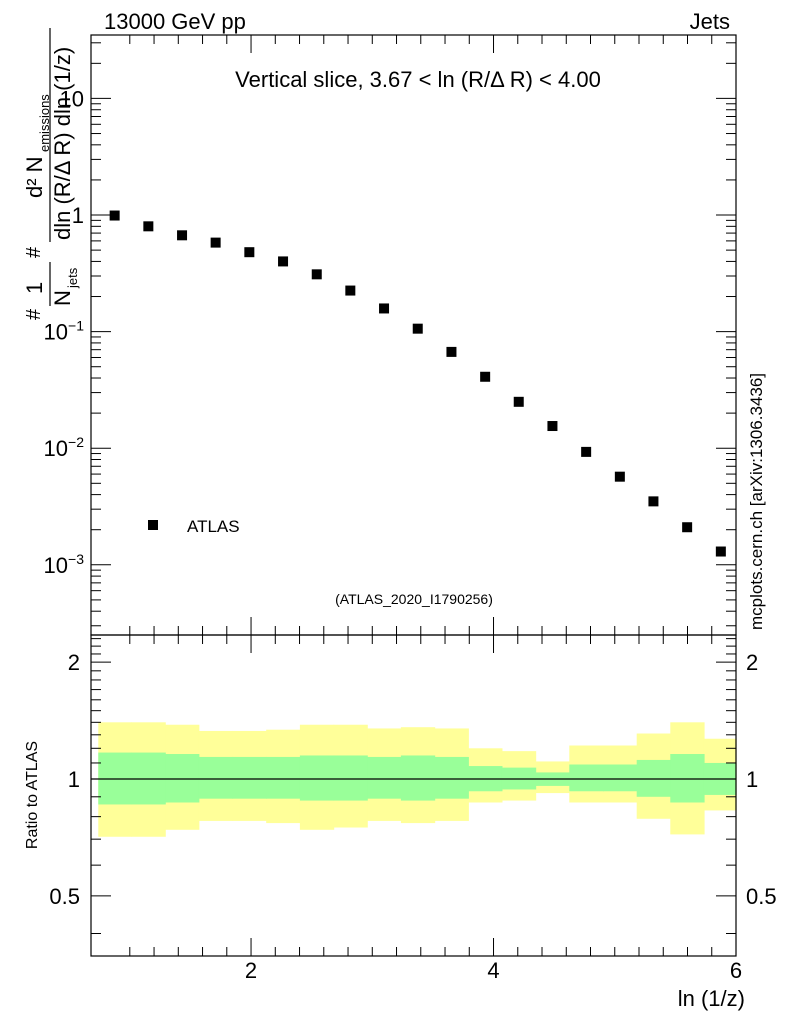  Describe the element at coordinates (72, 278) in the screenshot. I see `ylabel-jets-subscript: jets` at that location.